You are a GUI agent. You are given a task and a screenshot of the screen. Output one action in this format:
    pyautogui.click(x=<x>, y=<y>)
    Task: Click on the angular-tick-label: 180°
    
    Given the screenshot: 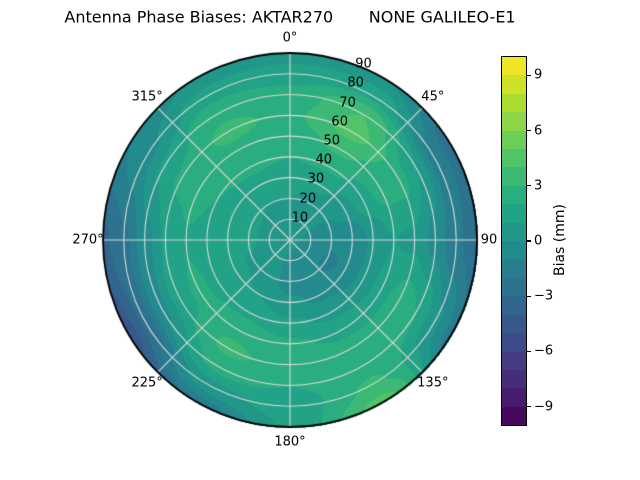 What is the action you would take?
    pyautogui.click(x=290, y=442)
    